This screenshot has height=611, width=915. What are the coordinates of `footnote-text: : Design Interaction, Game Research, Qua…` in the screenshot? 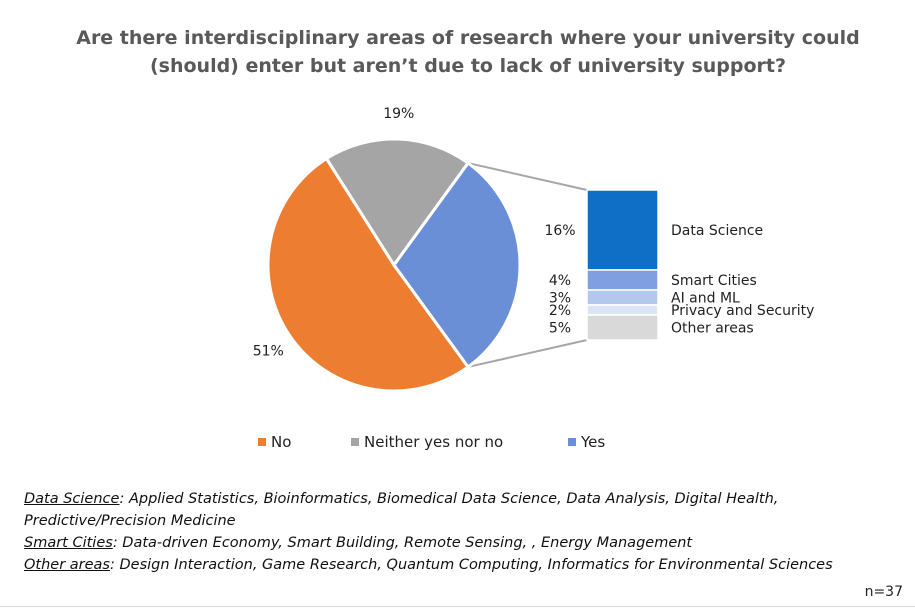 It's located at (471, 565).